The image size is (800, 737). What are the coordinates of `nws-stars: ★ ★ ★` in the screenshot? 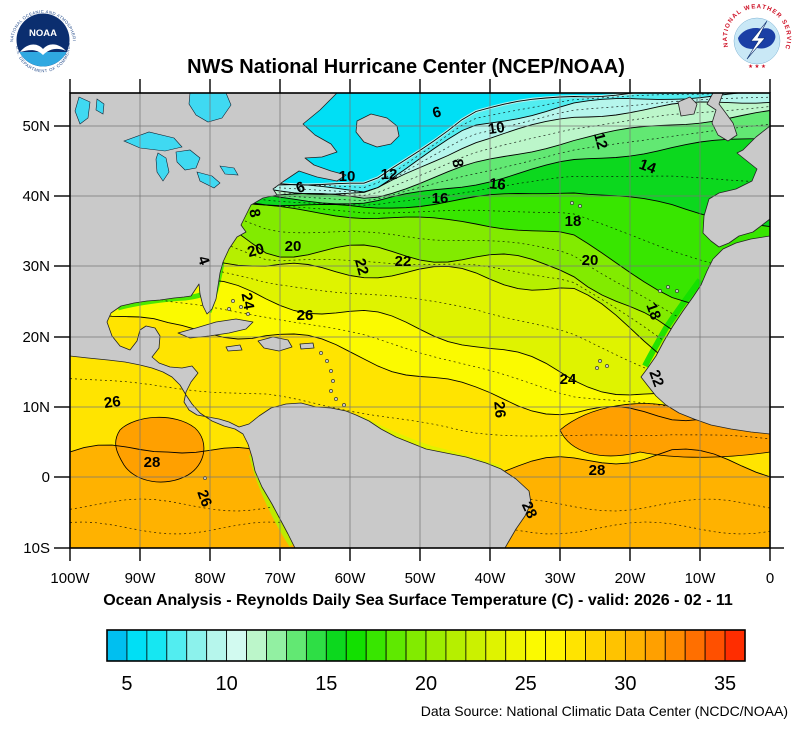 It's located at (757, 66).